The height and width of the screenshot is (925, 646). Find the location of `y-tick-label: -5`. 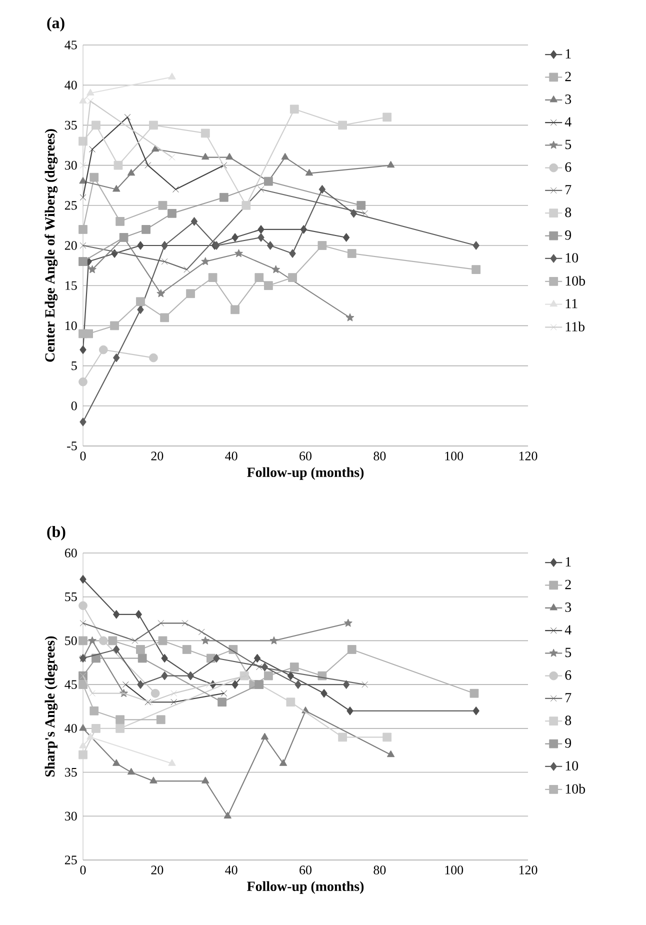

y-tick-label: -5 is located at coordinates (72, 446).